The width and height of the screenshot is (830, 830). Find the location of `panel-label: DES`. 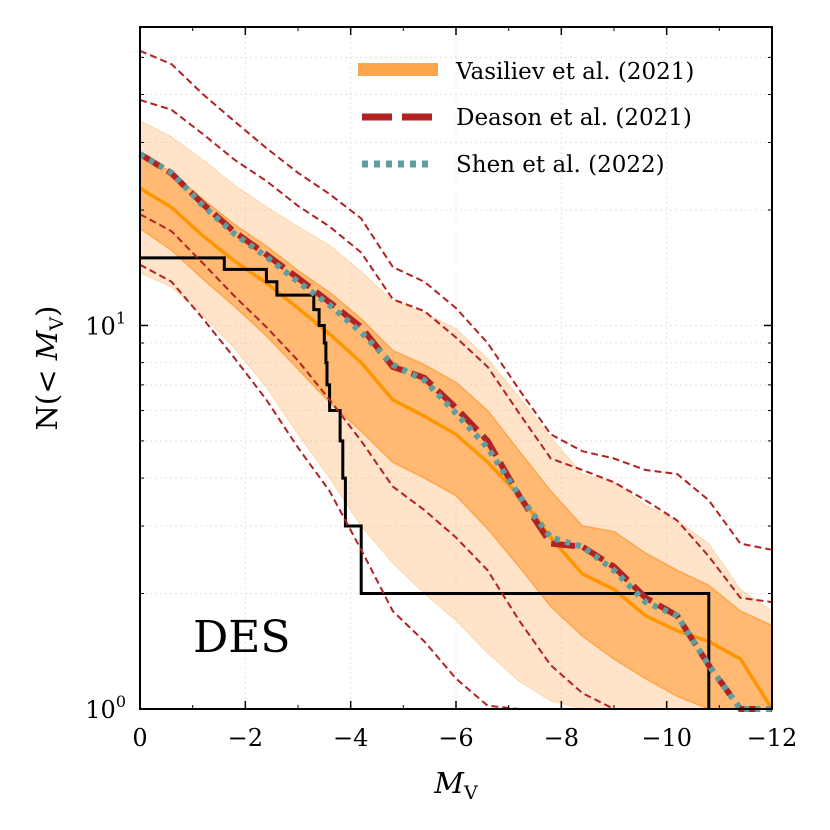

panel-label: DES is located at coordinates (242, 637).